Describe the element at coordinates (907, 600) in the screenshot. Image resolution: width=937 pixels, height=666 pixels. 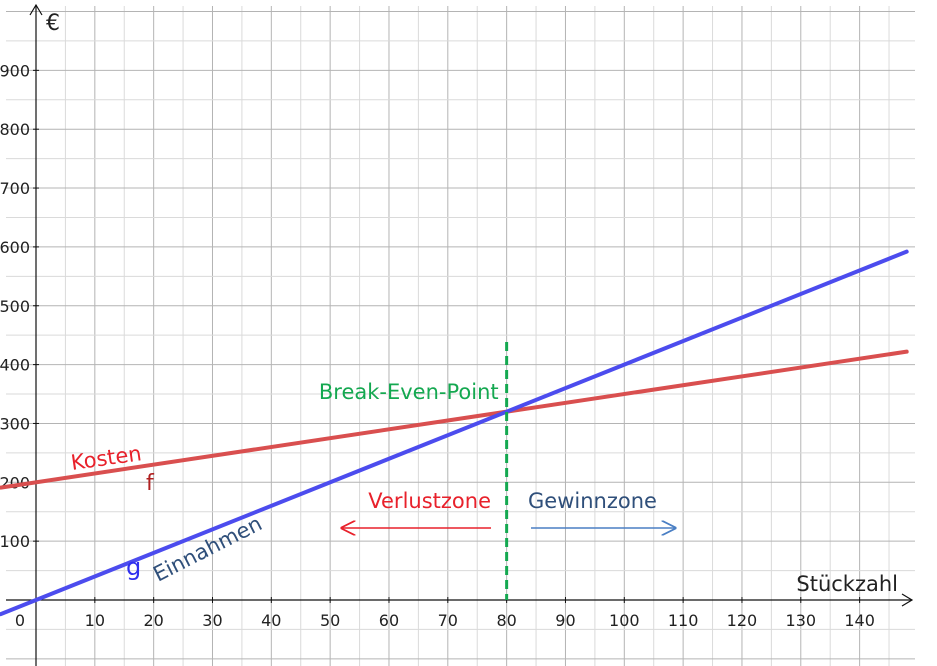
I see `x-axis-arrow` at that location.